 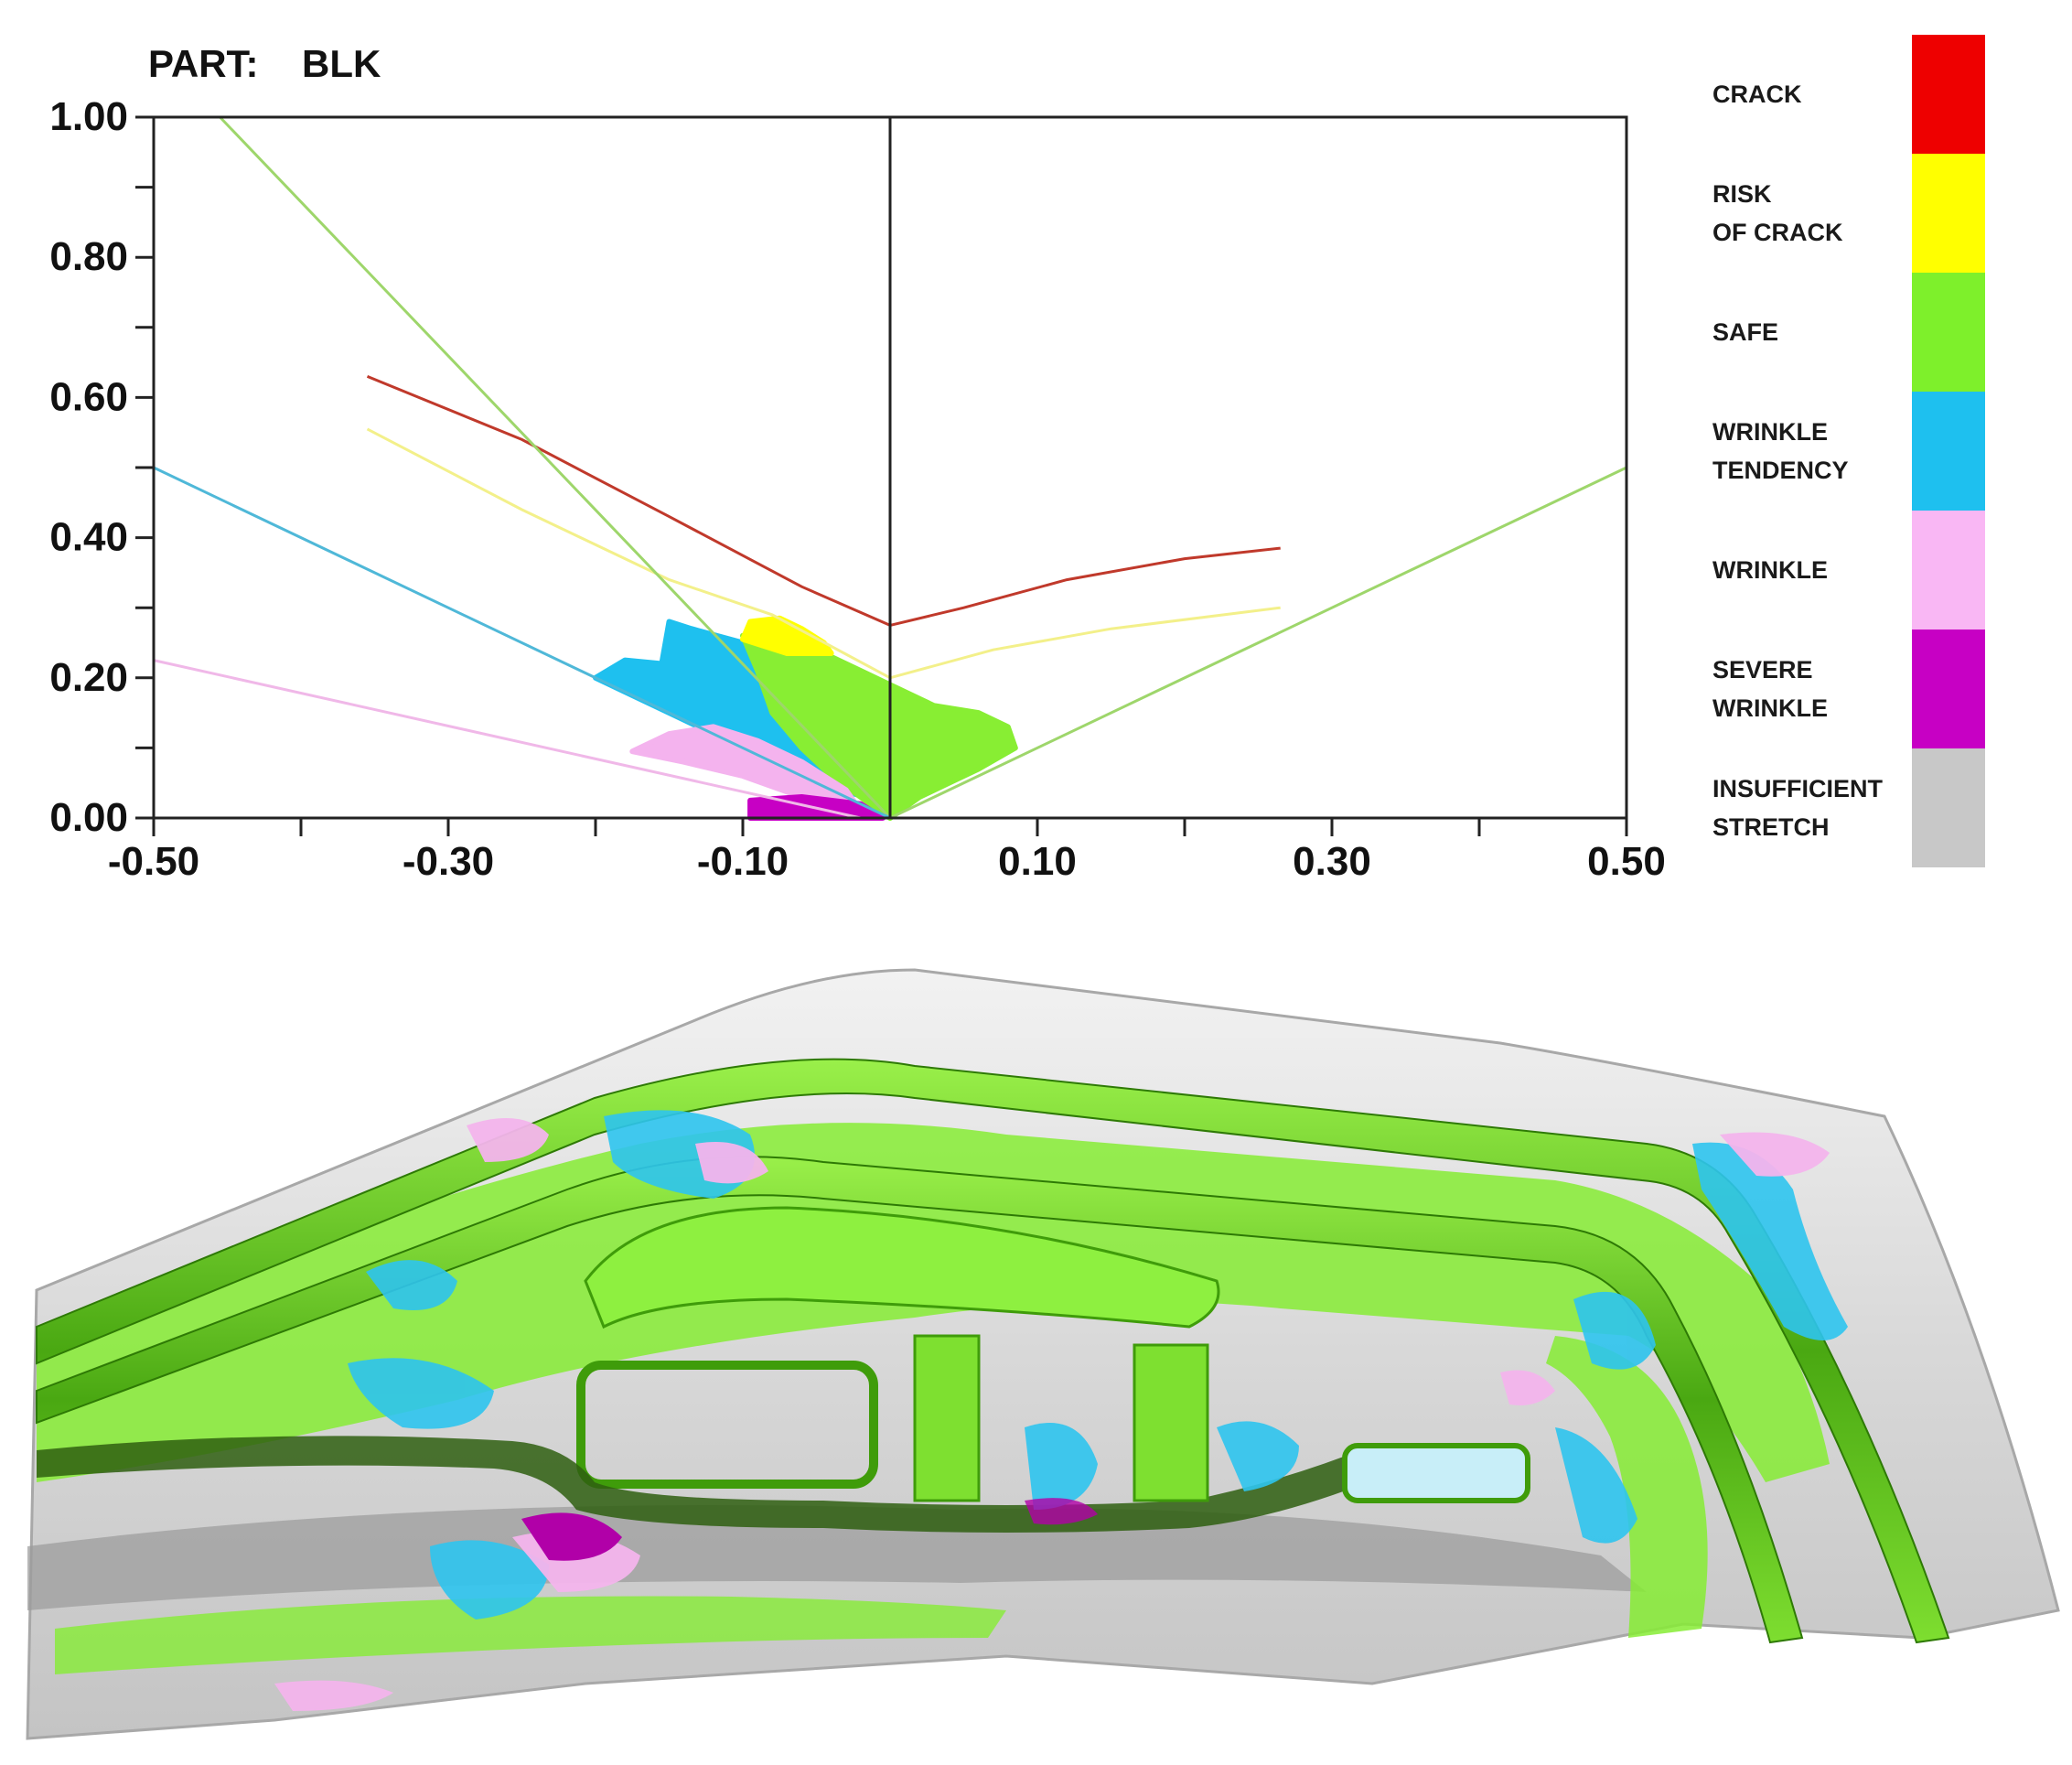 What do you see at coordinates (88, 537) in the screenshot?
I see `y-tick-label: 0.40` at bounding box center [88, 537].